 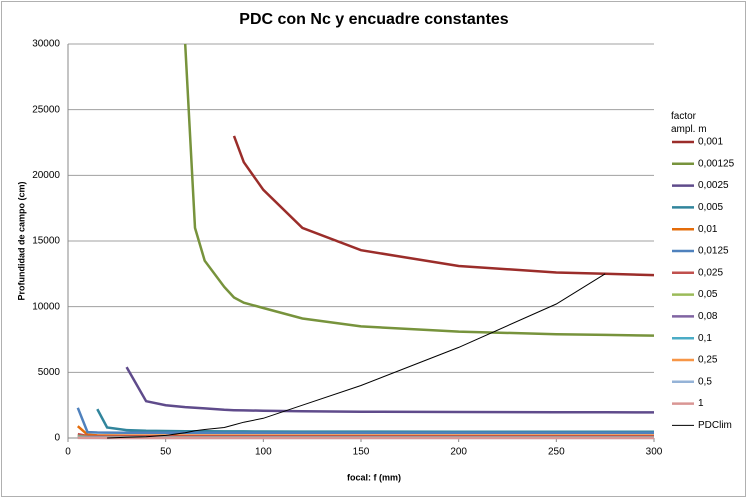 I want to click on x-tick-label: 150, so click(x=361, y=452).